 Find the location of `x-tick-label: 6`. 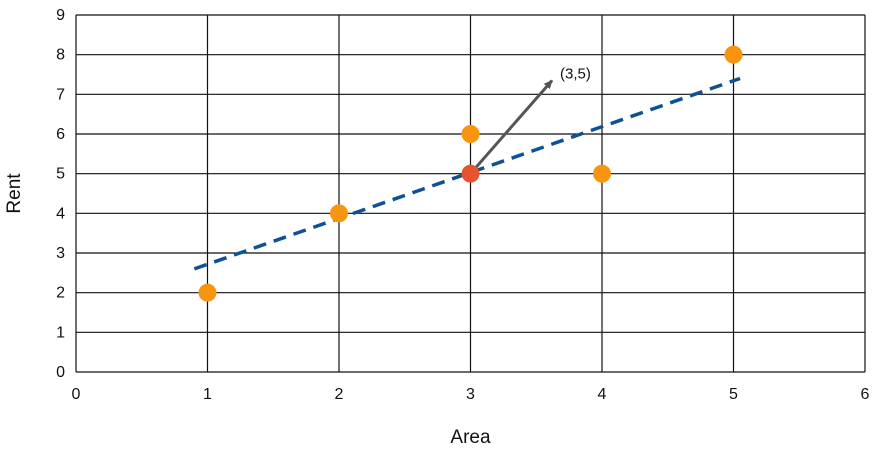

x-tick-label: 6 is located at coordinates (865, 394).